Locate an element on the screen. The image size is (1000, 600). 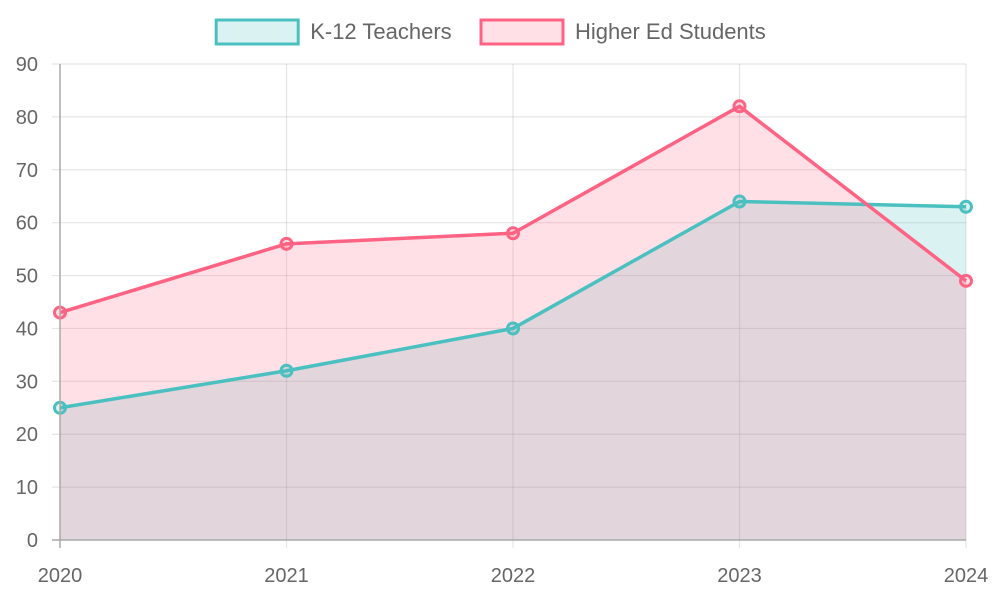
y-tick-label: 0 is located at coordinates (32, 541).